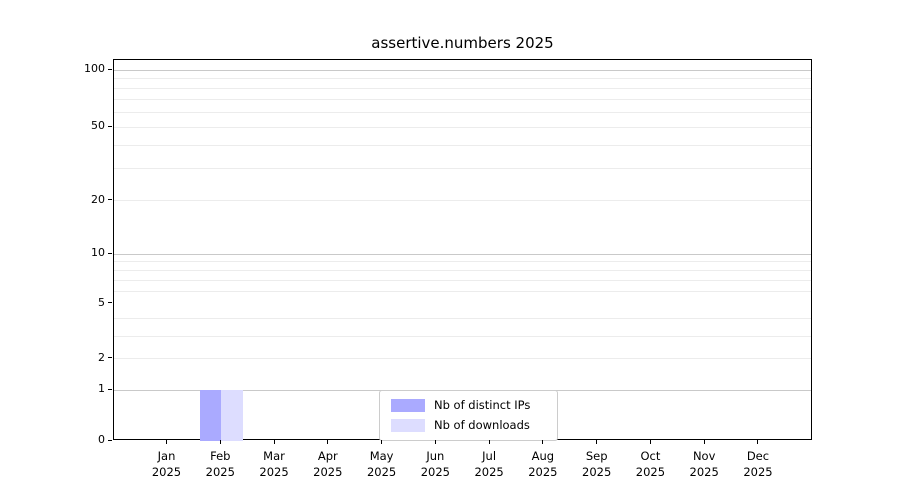  I want to click on x-tick-label: Feb 2025, so click(220, 464).